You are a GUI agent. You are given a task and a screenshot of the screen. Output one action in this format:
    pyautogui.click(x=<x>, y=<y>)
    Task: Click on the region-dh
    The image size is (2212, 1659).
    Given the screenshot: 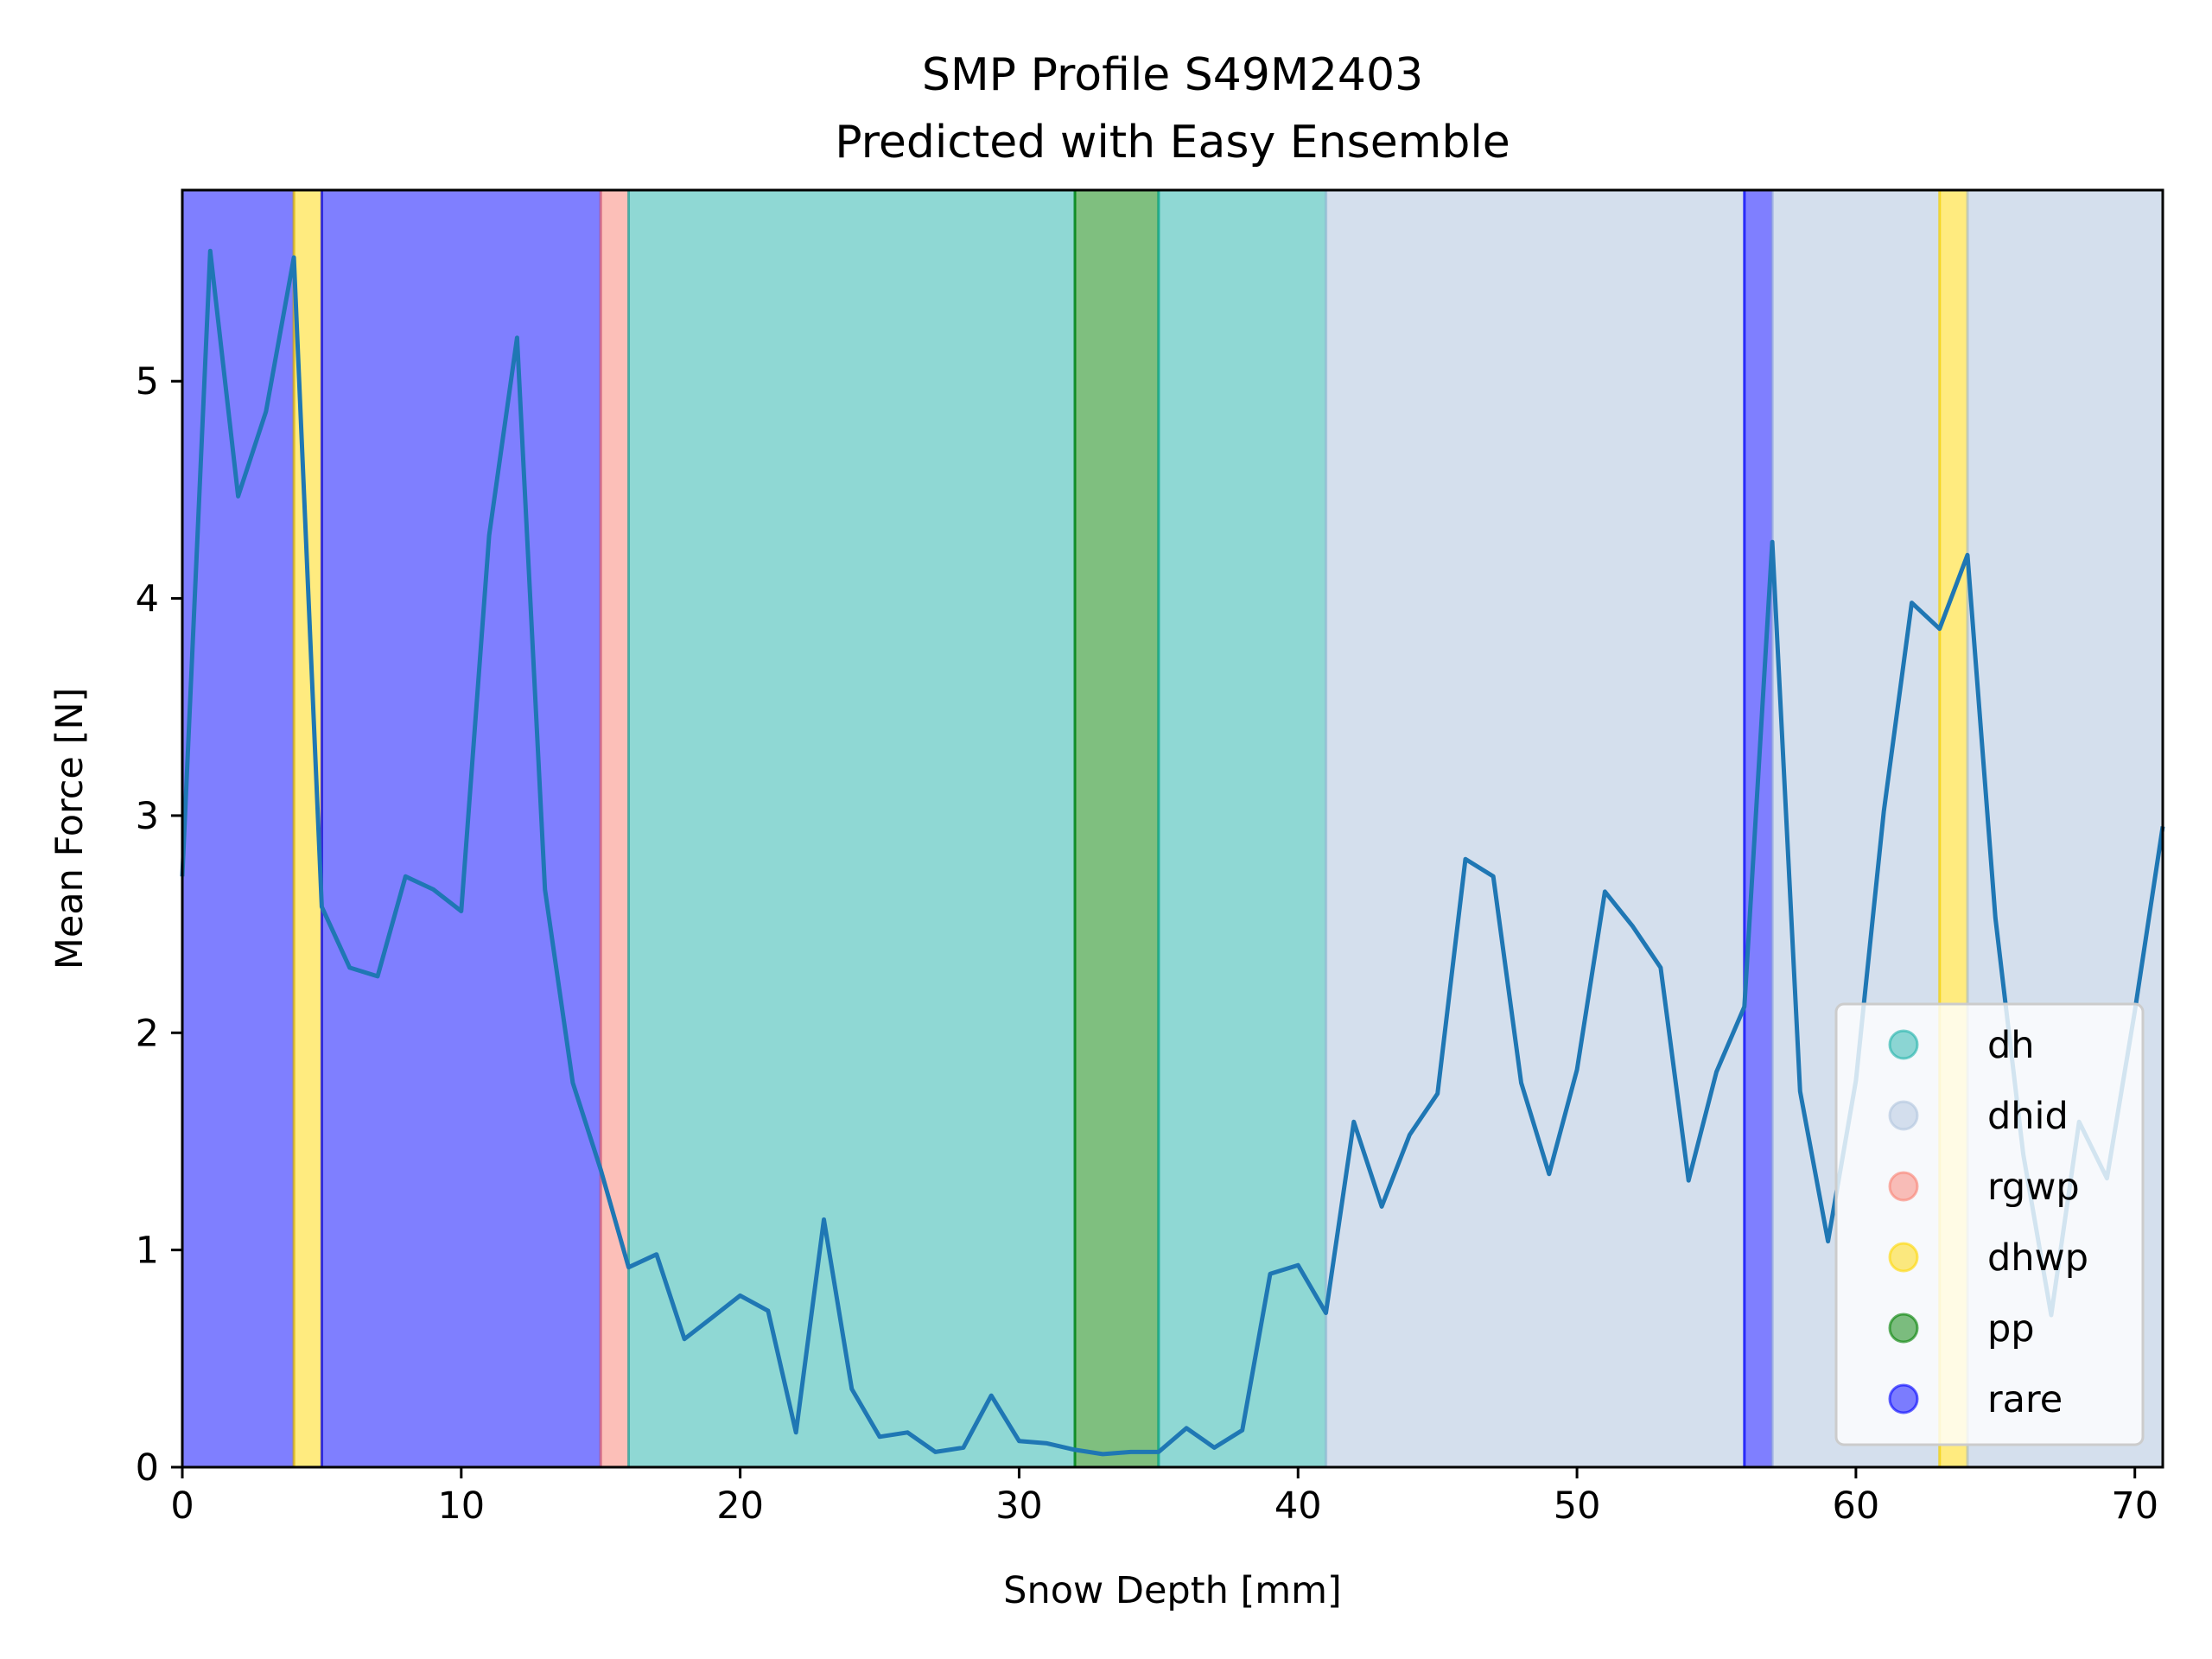 What is the action you would take?
    pyautogui.click(x=1242, y=828)
    